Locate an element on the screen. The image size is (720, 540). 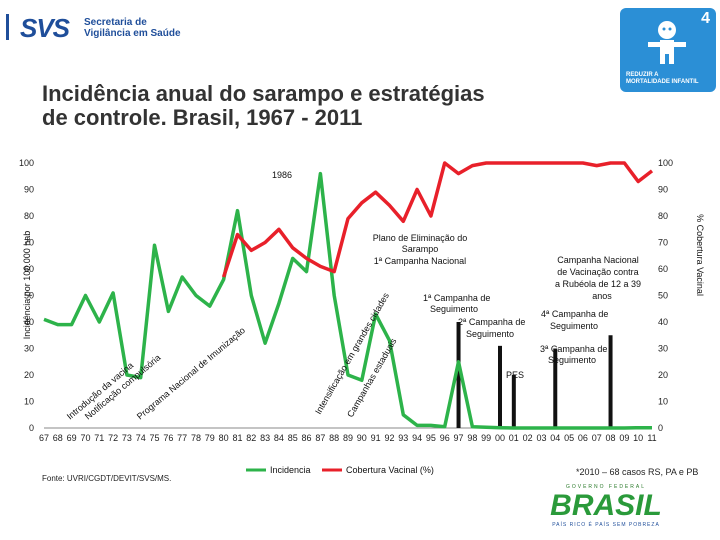
annotation-seg4: 4ª Campanha de Seguimento is located at coordinates (574, 320).